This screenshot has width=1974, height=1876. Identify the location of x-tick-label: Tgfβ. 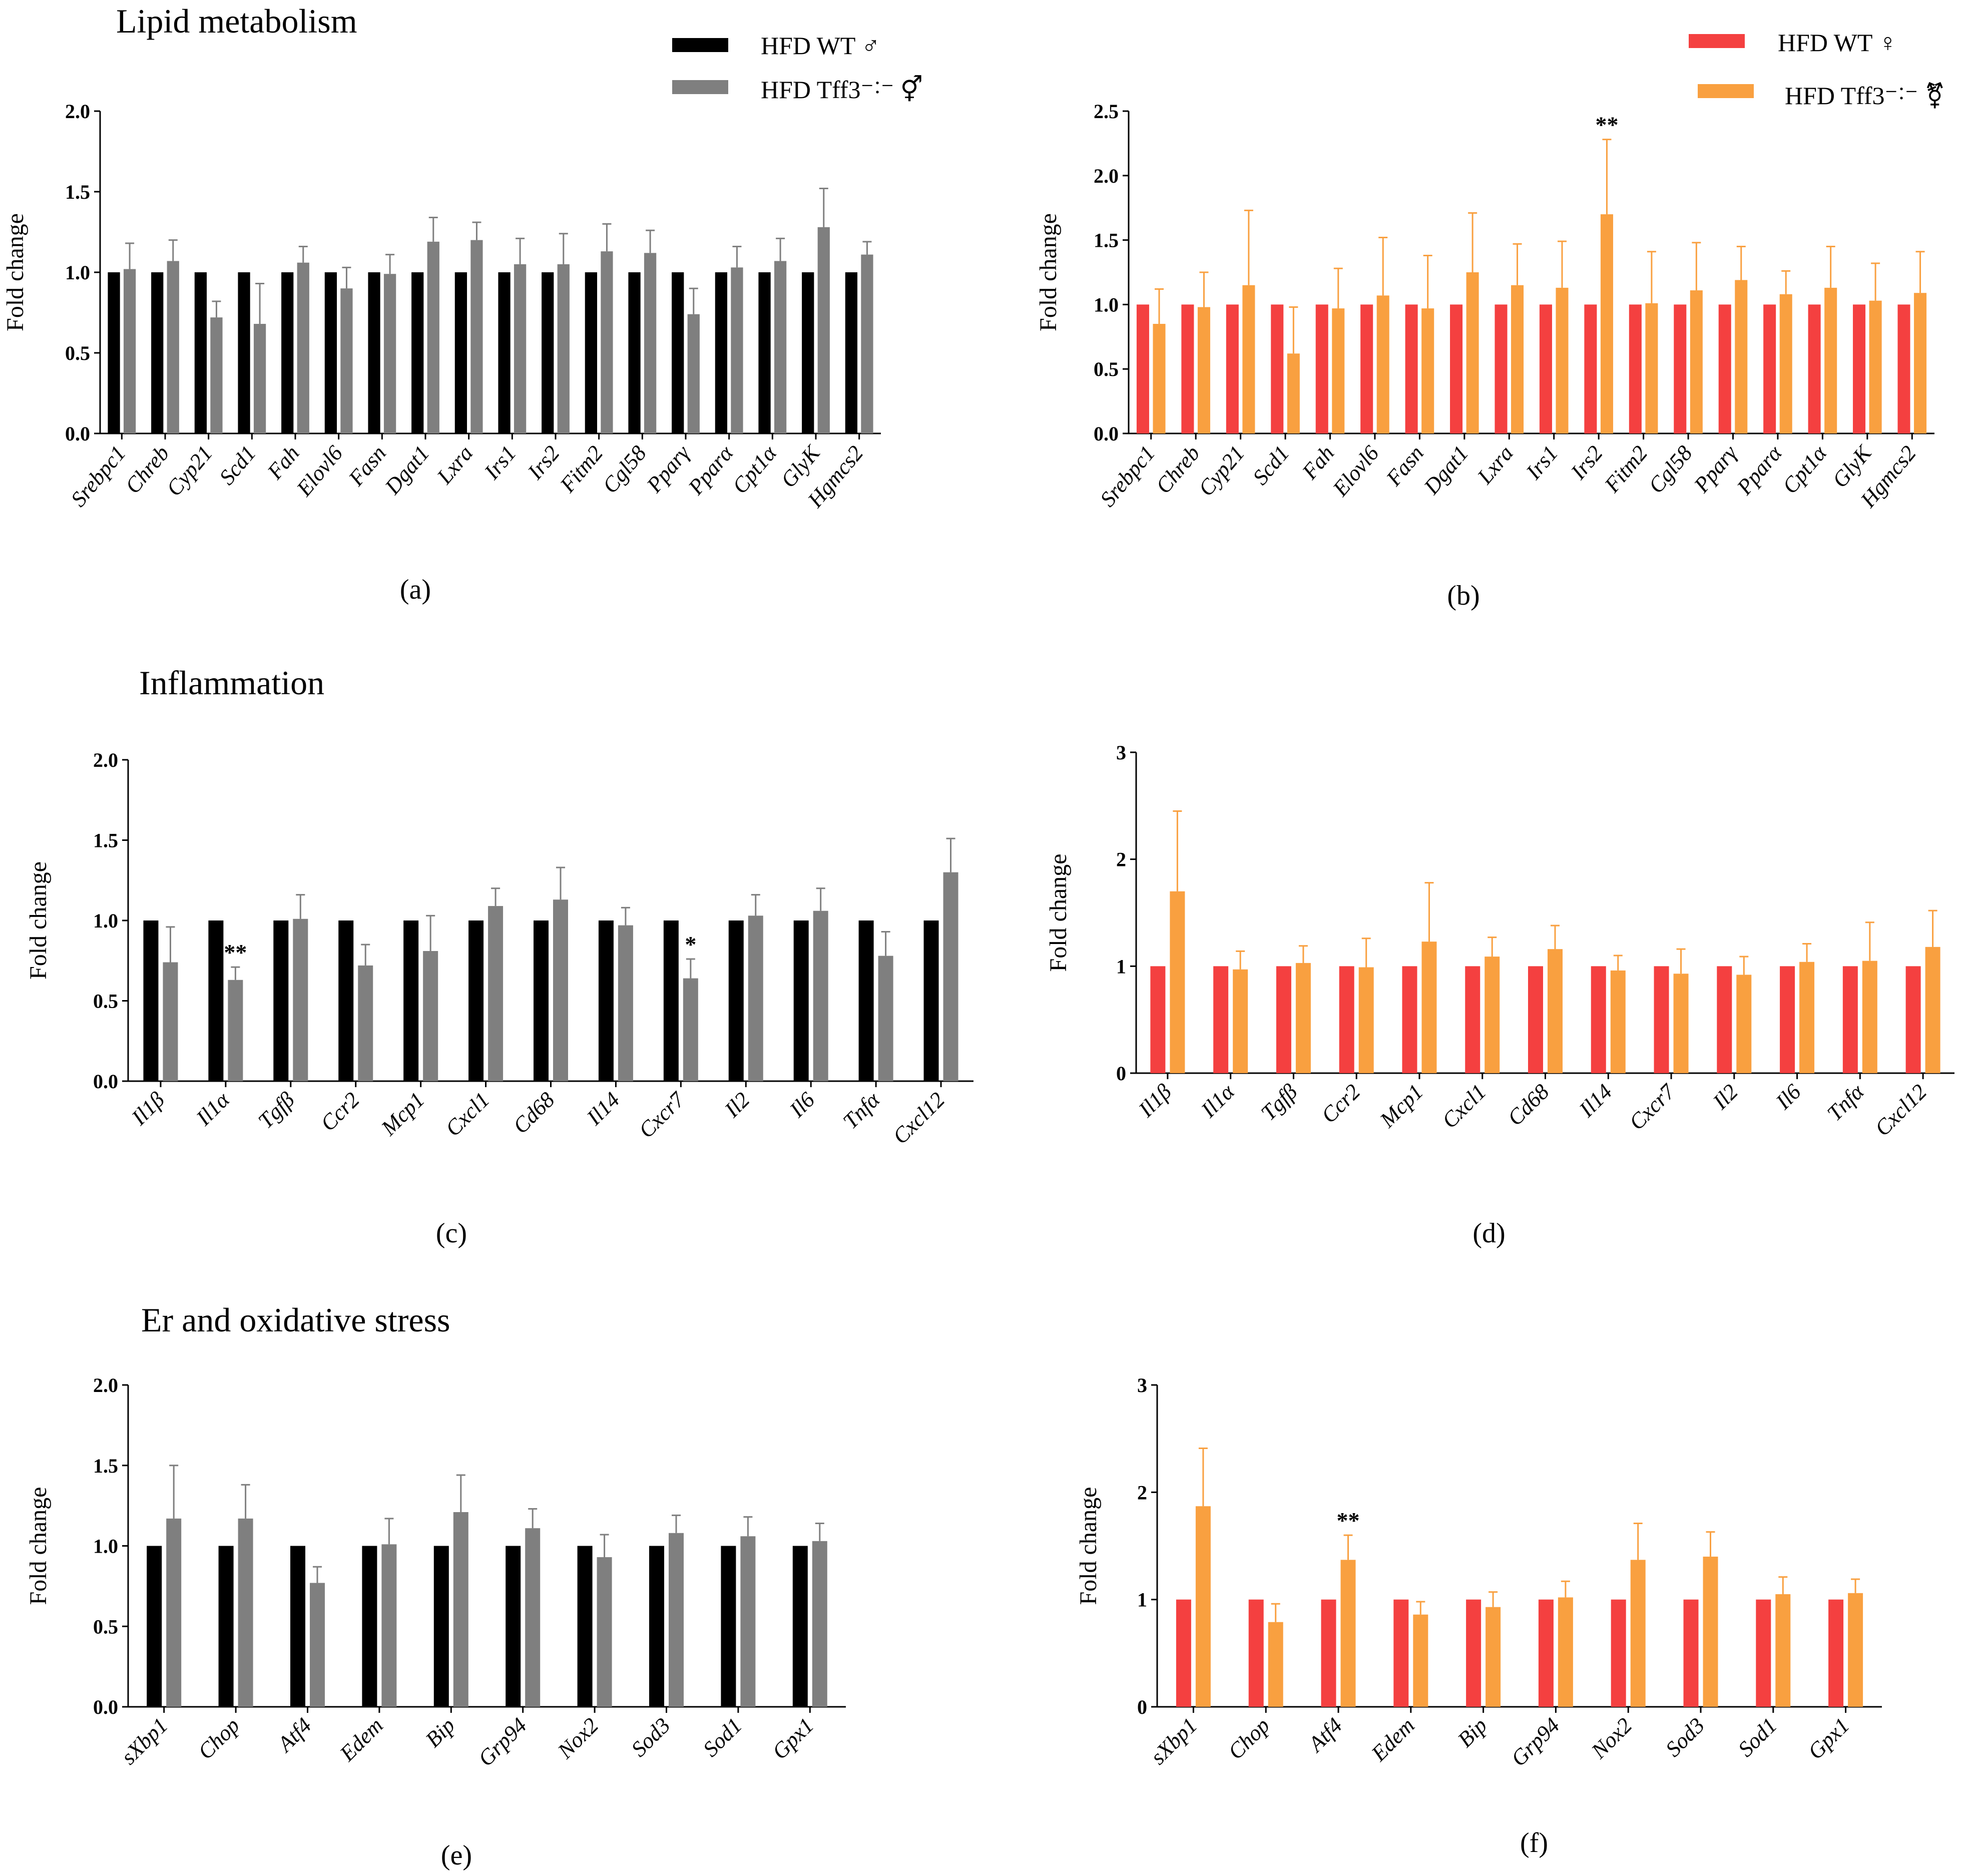
(1279, 1102).